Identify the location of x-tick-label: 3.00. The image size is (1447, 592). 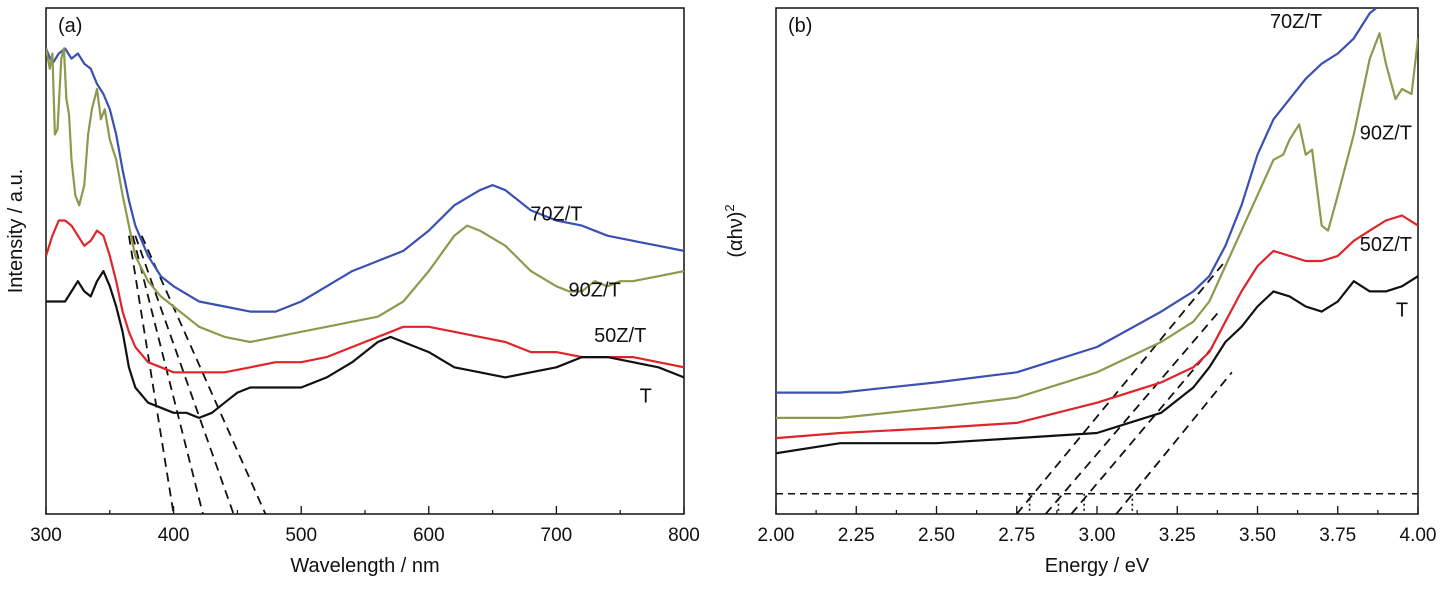
(1097, 535).